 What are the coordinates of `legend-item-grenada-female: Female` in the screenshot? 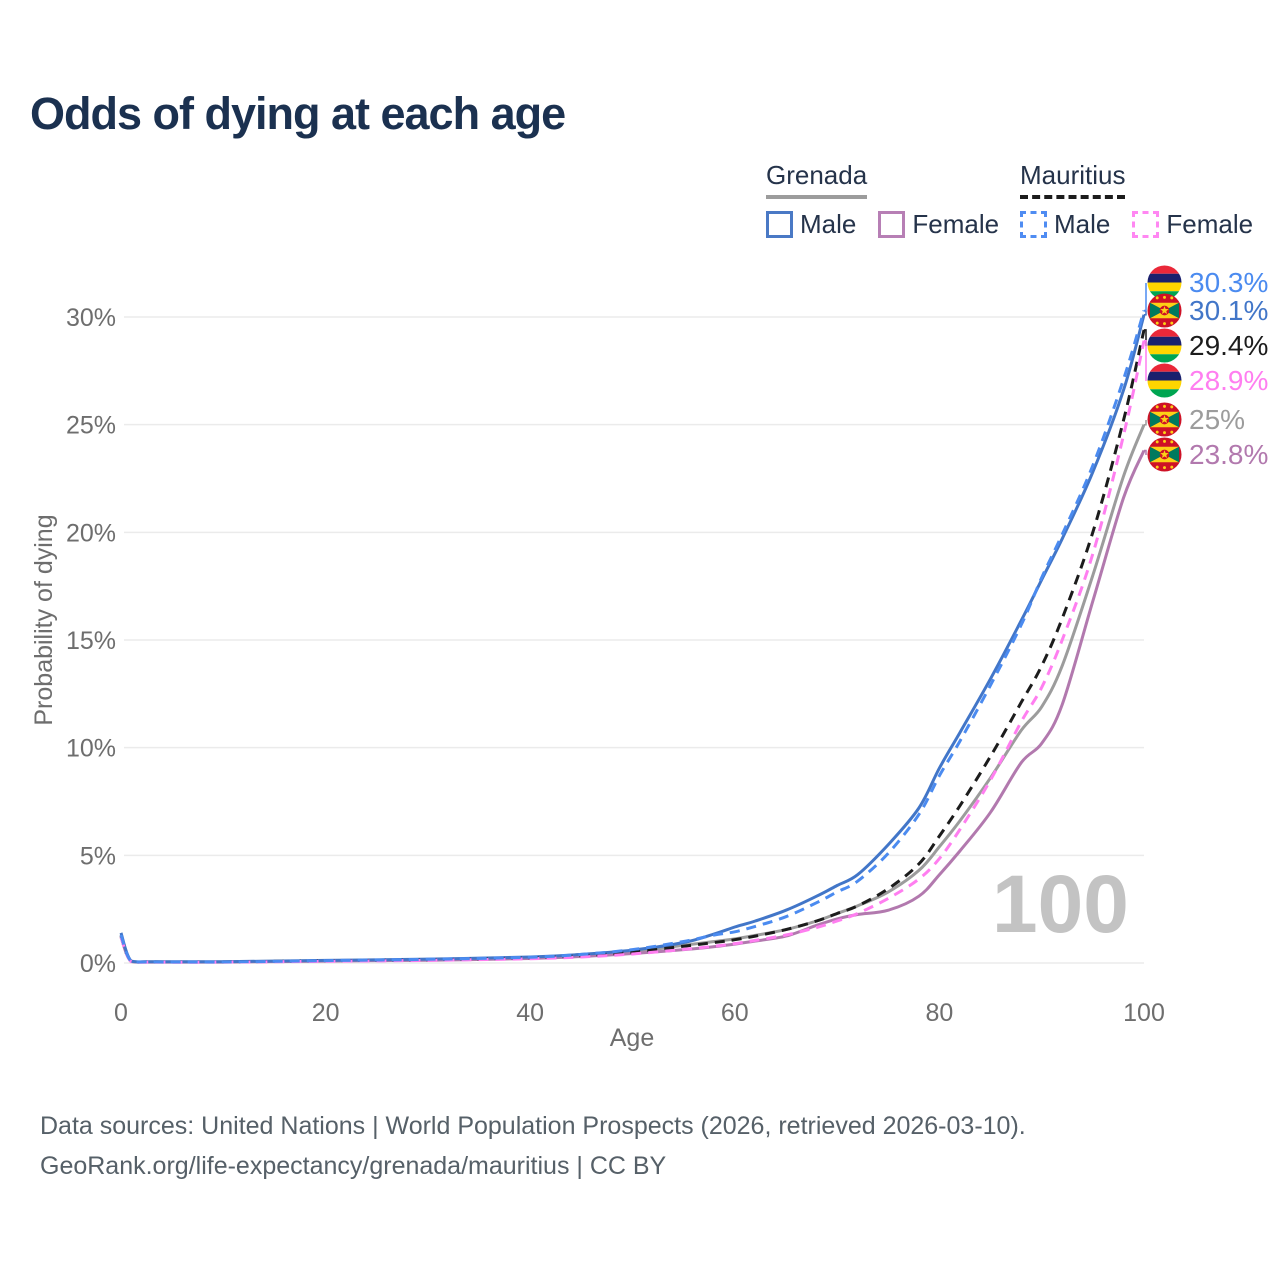 It's located at (938, 224).